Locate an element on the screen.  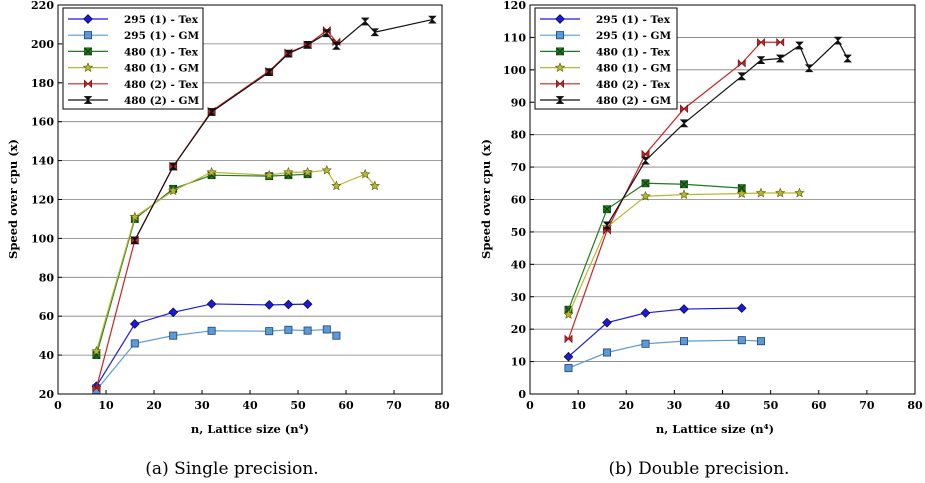
series-480-2-gm is located at coordinates (727, 133).